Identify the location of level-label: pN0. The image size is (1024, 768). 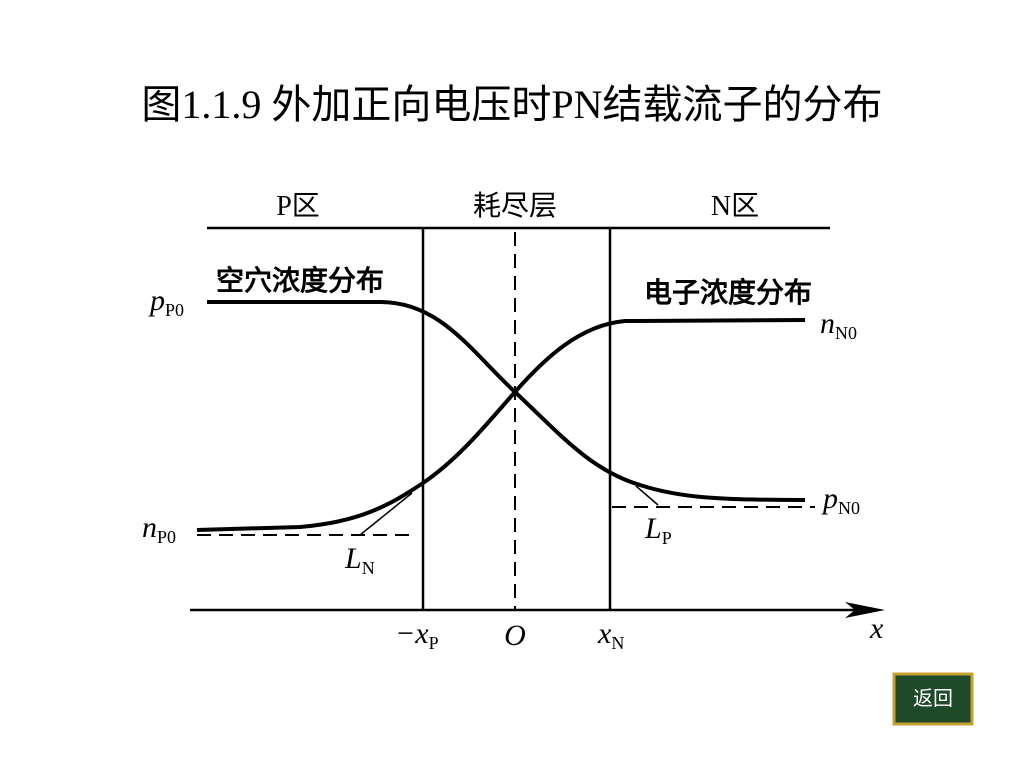
(840, 500).